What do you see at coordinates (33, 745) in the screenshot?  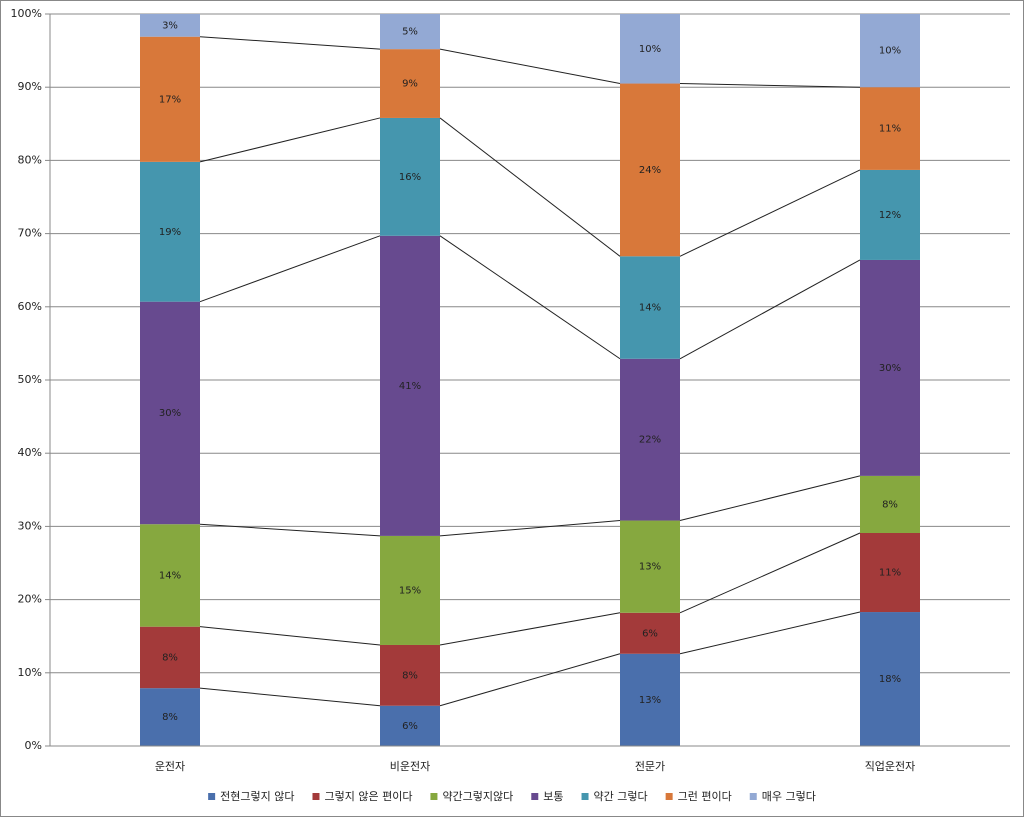 I see `y-tick-label: 0%` at bounding box center [33, 745].